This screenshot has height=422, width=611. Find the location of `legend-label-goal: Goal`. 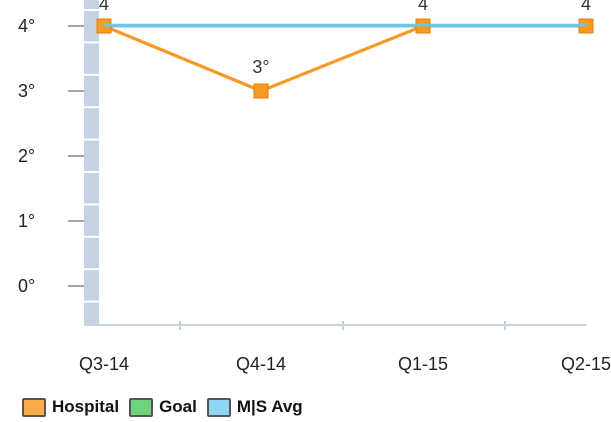

legend-label-goal: Goal is located at coordinates (178, 406).